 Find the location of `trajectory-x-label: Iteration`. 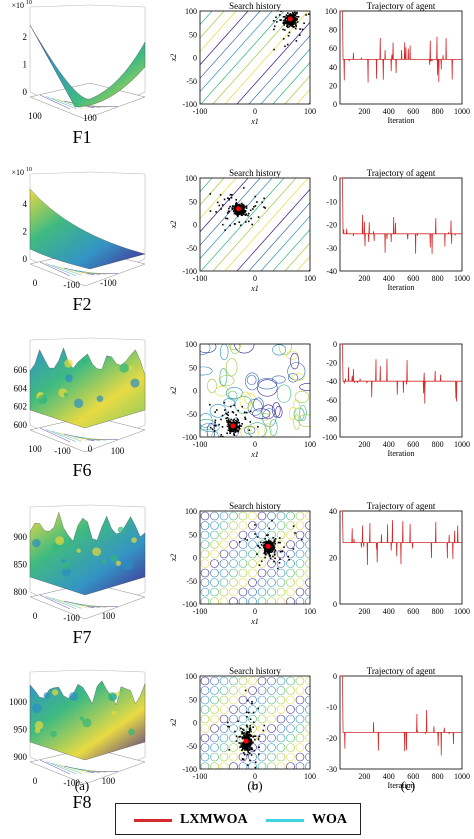

trajectory-x-label: Iteration is located at coordinates (400, 785).